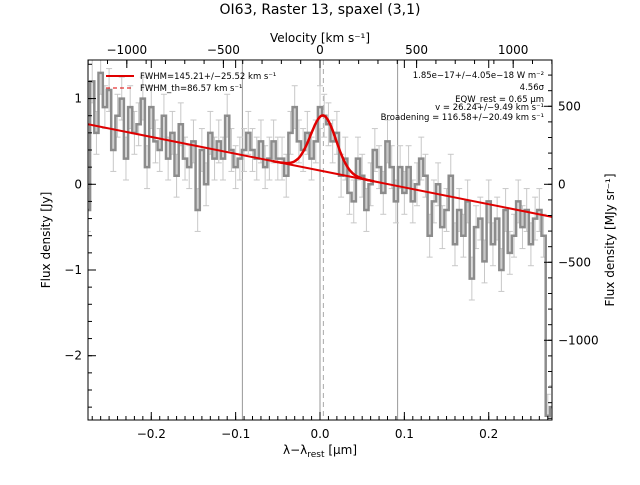 The height and width of the screenshot is (485, 640). What do you see at coordinates (235, 434) in the screenshot?
I see `x-tick-label: −0.1` at bounding box center [235, 434].